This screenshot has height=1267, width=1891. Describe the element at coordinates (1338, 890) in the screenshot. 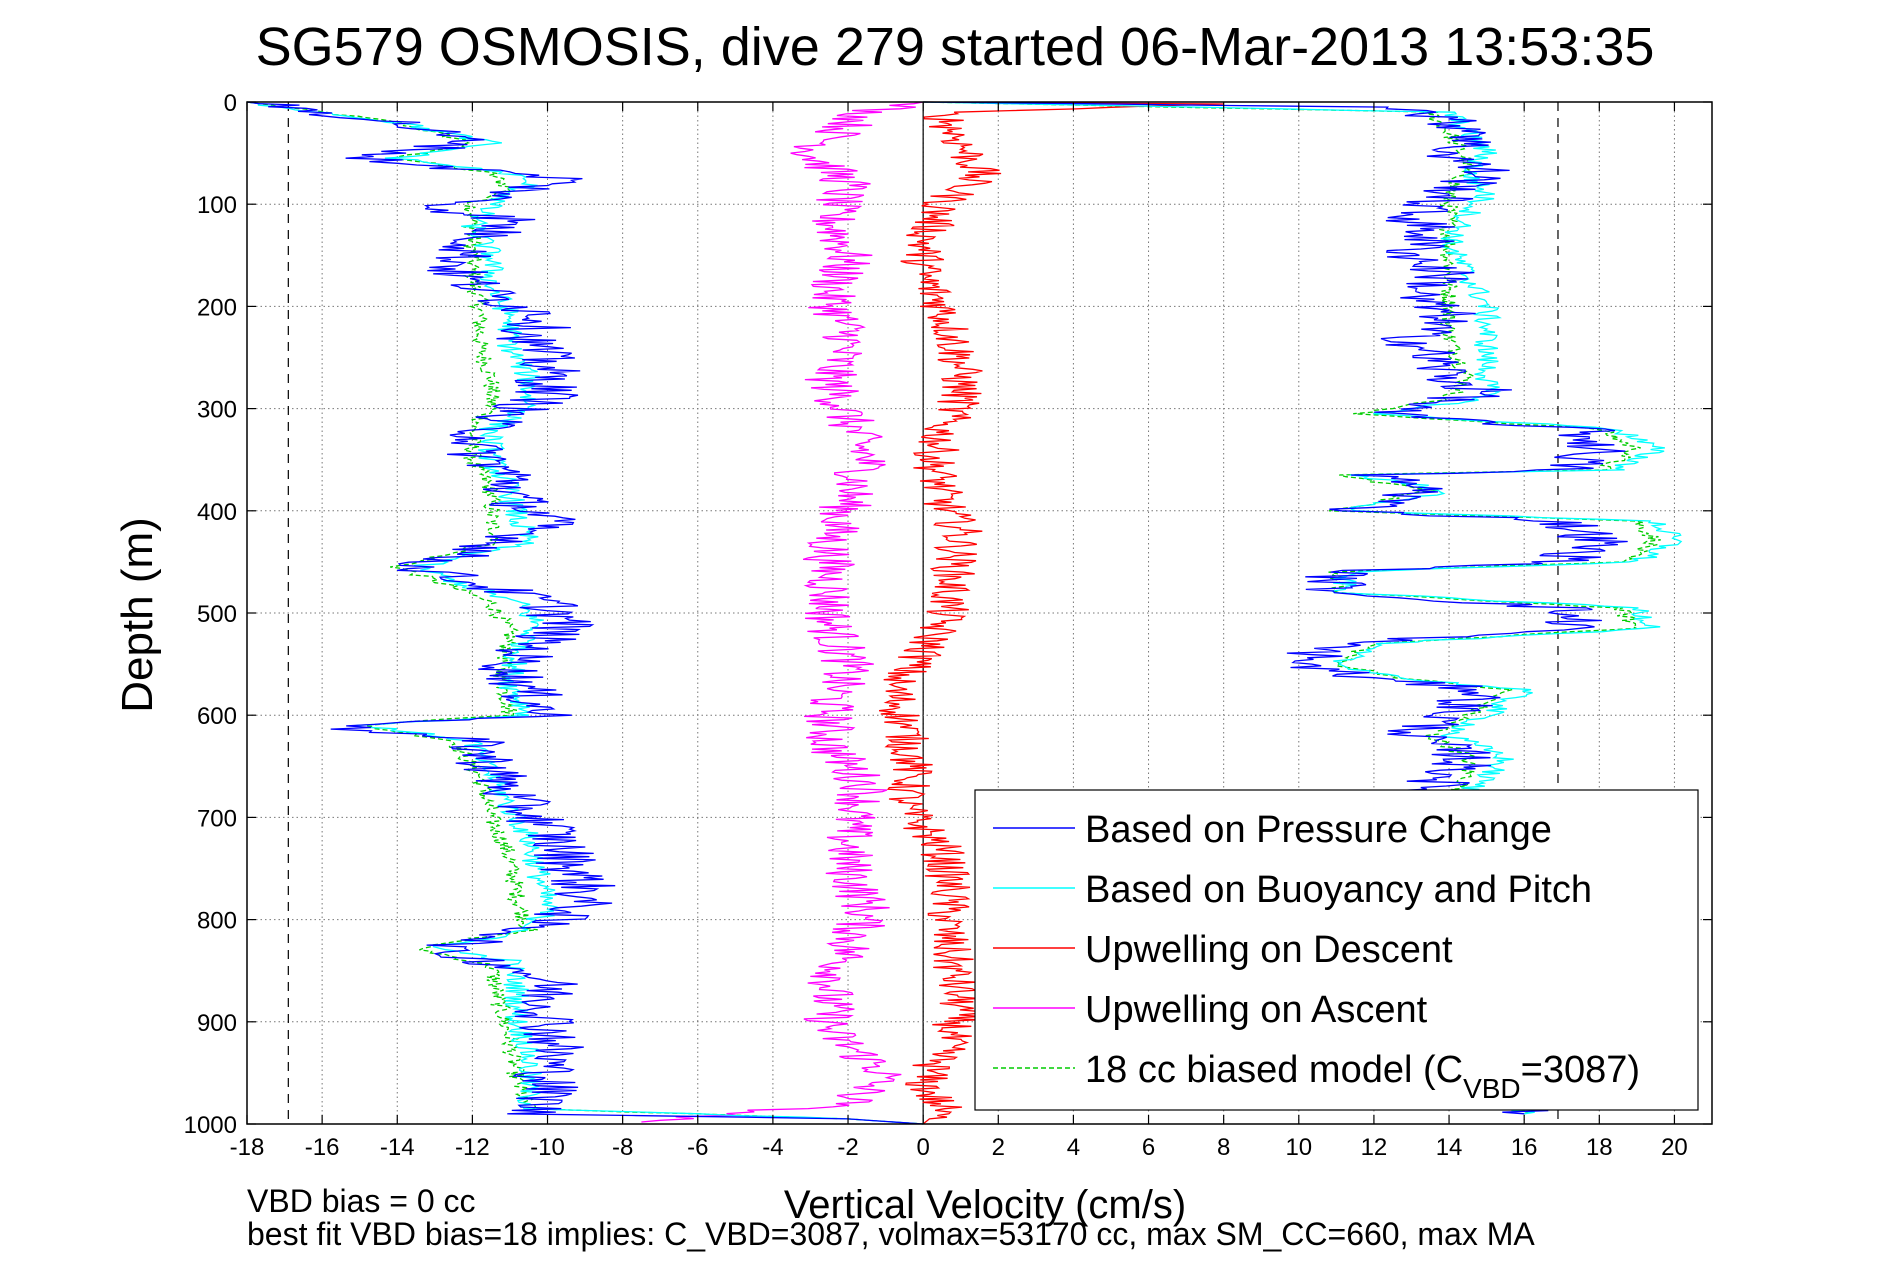

I see `legend-entry: Based on Buoyancy and Pitch` at that location.